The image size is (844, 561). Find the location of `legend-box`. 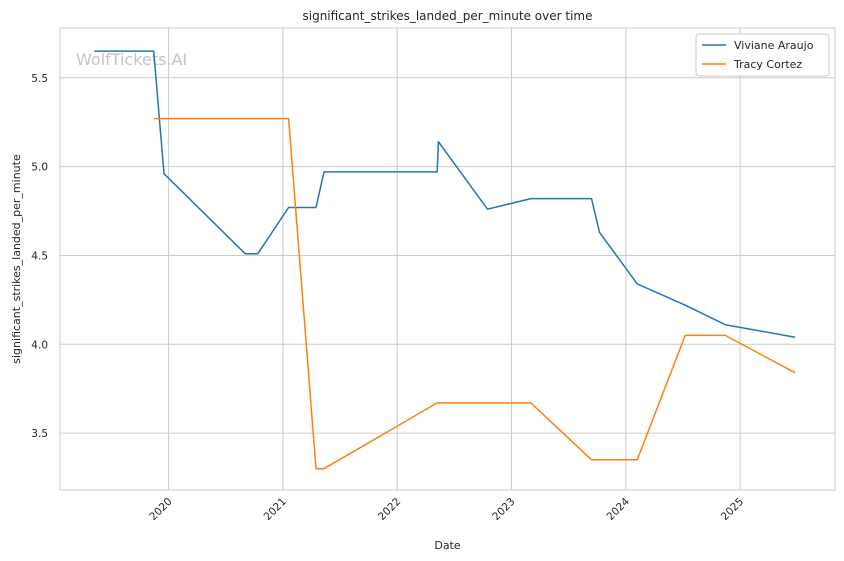

legend-box is located at coordinates (762, 55).